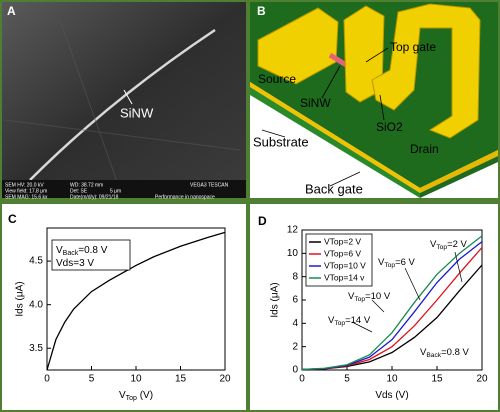  I want to click on nanowire, so click(122, 104).